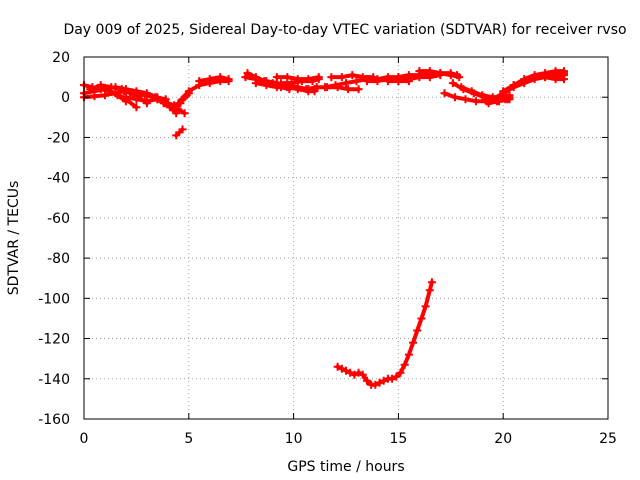  What do you see at coordinates (345, 467) in the screenshot?
I see `x-axis-label: GPS time / hours` at bounding box center [345, 467].